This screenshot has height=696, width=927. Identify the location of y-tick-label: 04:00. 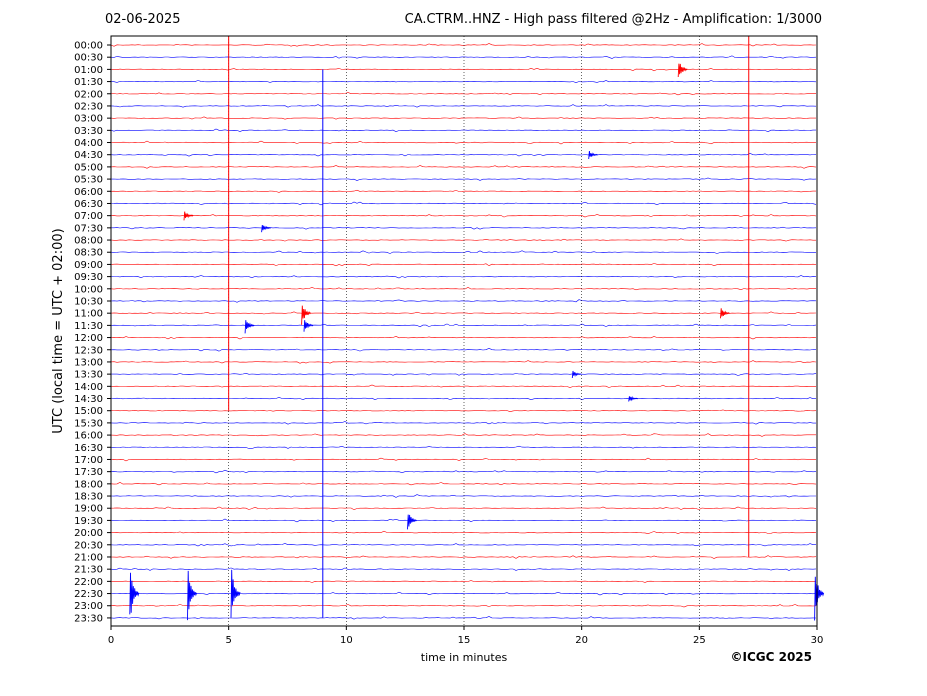
(88, 143).